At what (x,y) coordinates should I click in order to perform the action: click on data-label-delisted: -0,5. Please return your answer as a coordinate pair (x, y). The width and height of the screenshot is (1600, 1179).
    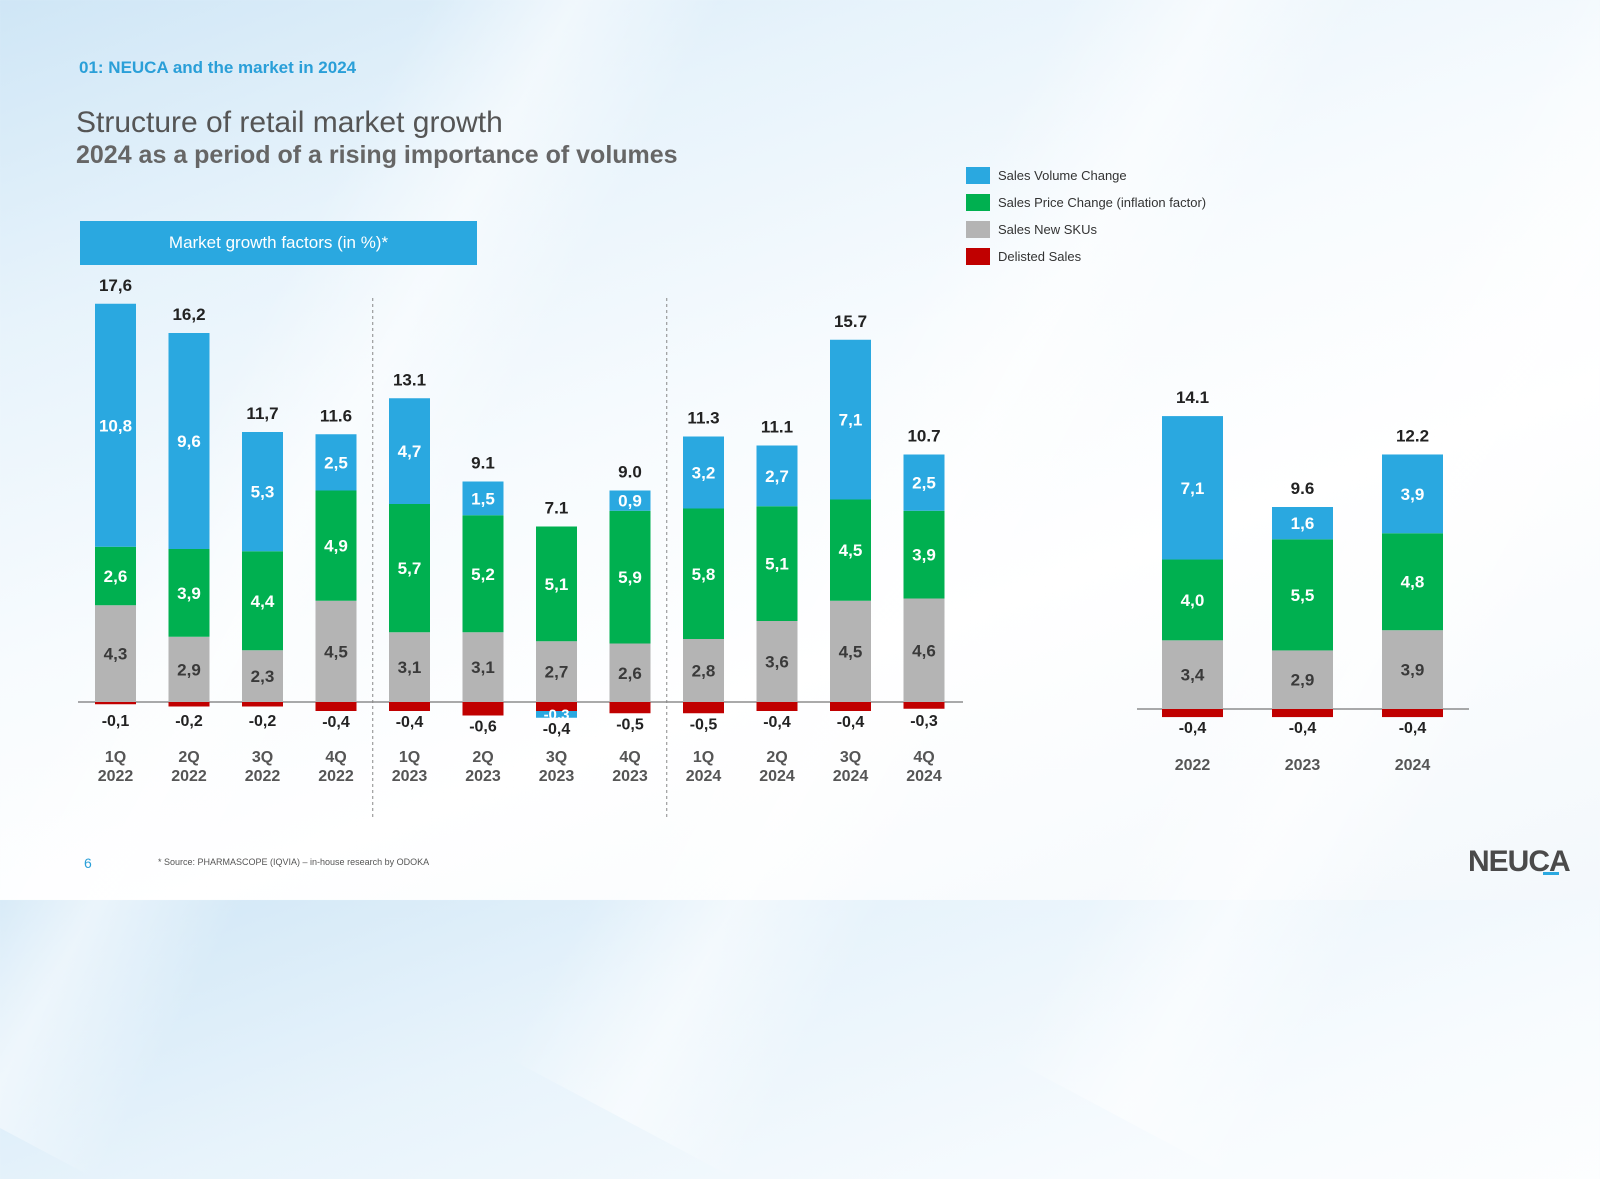
    Looking at the image, I should click on (704, 724).